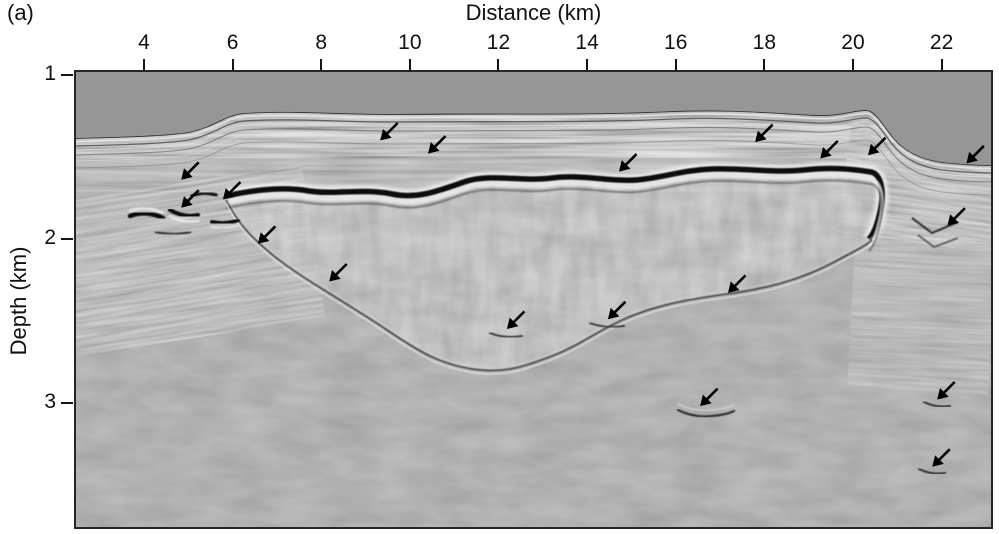  I want to click on x-tick-label: 12, so click(498, 42).